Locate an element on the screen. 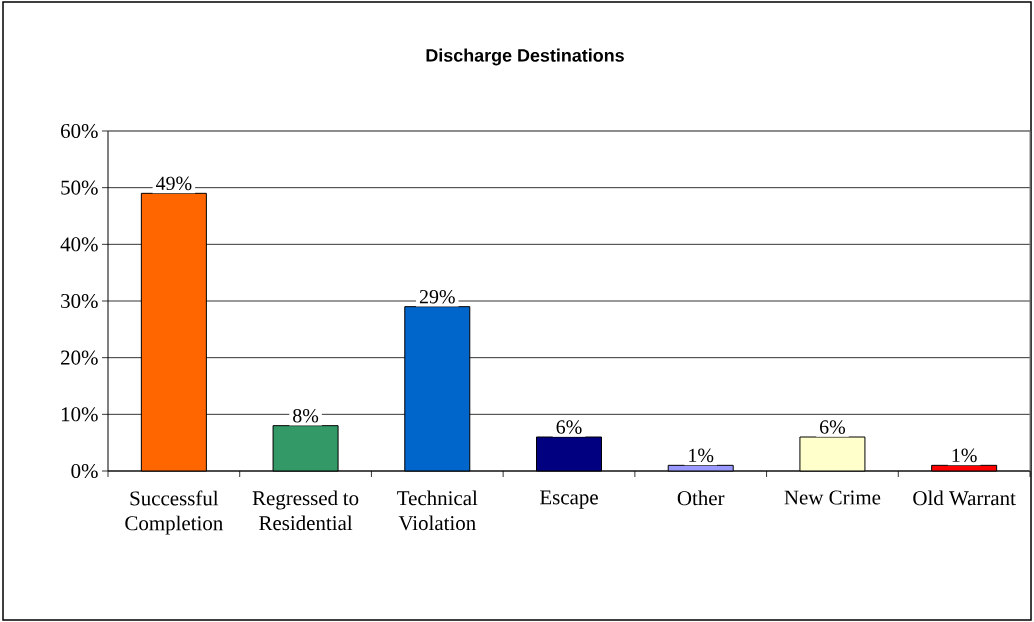 Image resolution: width=1034 pixels, height=622 pixels. y-tick-label: 60% is located at coordinates (79, 131).